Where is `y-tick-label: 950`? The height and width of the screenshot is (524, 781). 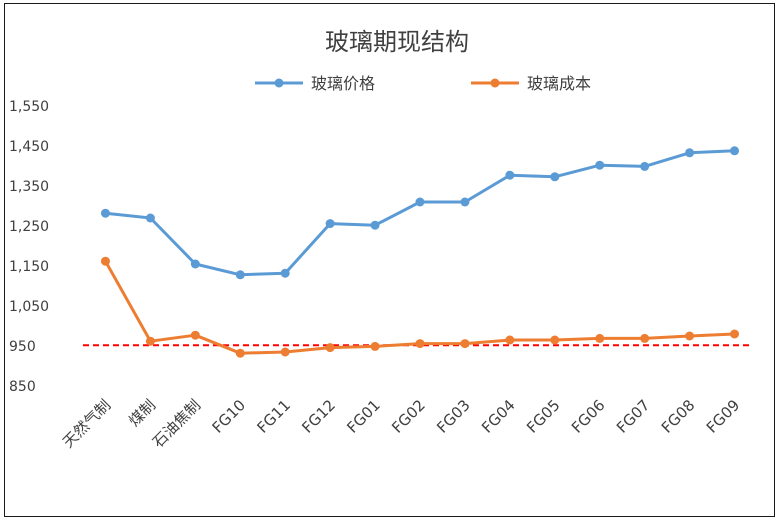 y-tick-label: 950 is located at coordinates (22, 347).